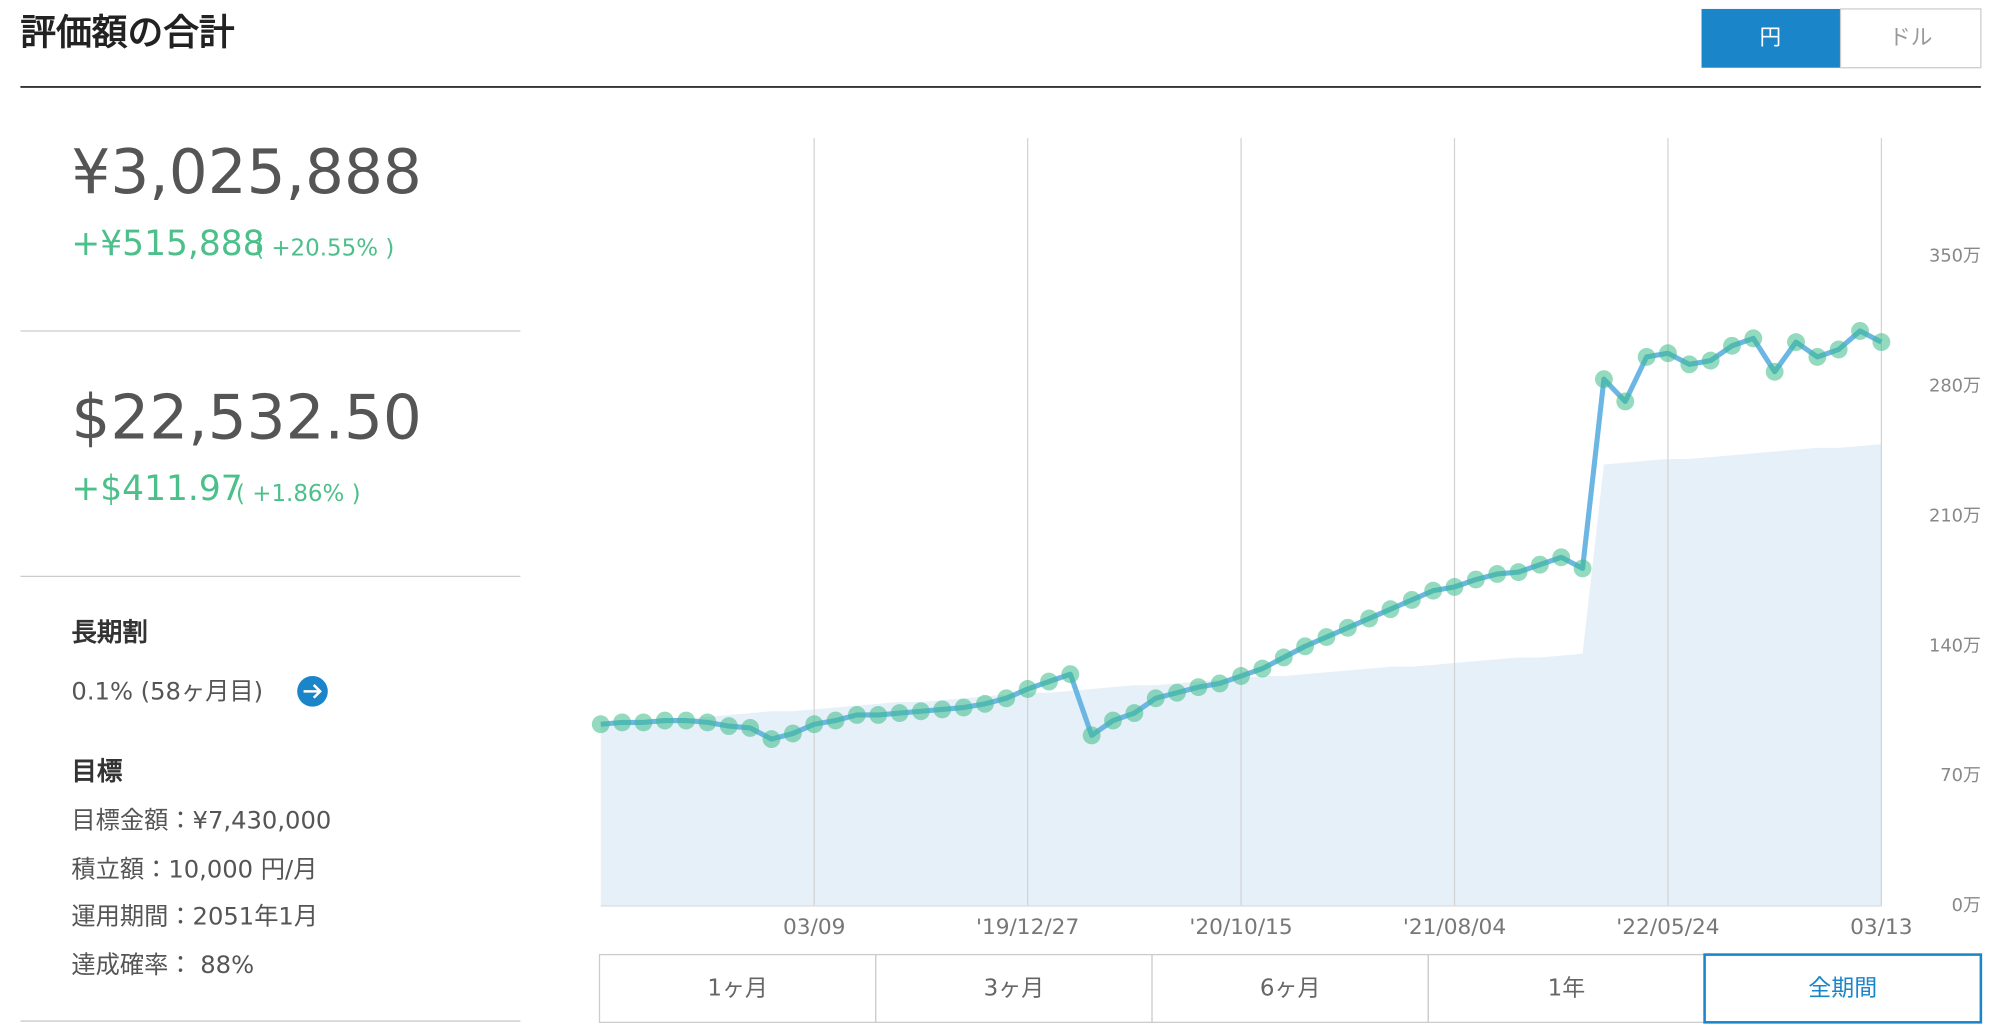 The height and width of the screenshot is (1030, 2000). Describe the element at coordinates (1454, 927) in the screenshot. I see `x-tick-label: '21/08/04` at that location.